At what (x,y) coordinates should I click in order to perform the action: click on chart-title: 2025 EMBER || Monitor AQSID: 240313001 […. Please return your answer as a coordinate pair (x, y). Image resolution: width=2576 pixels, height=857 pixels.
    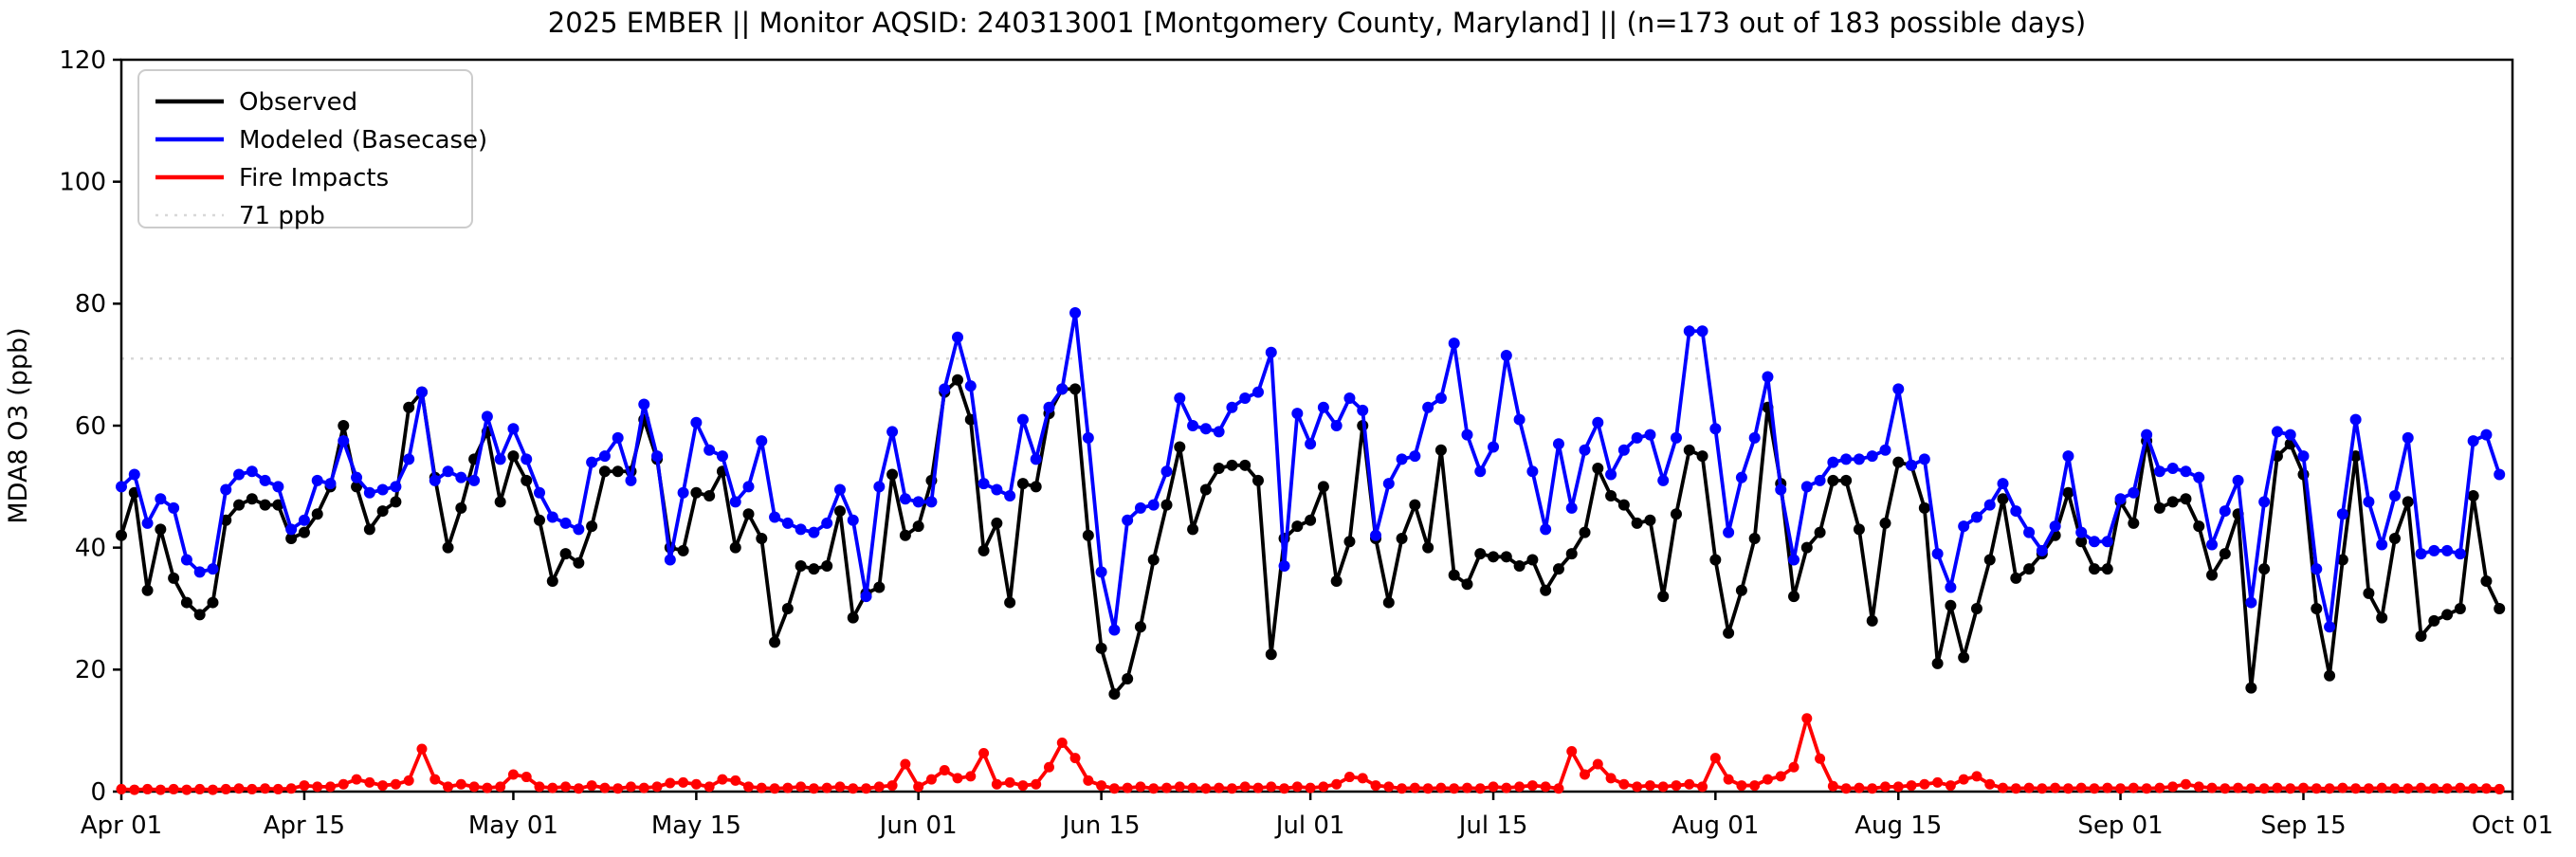
    Looking at the image, I should click on (1317, 23).